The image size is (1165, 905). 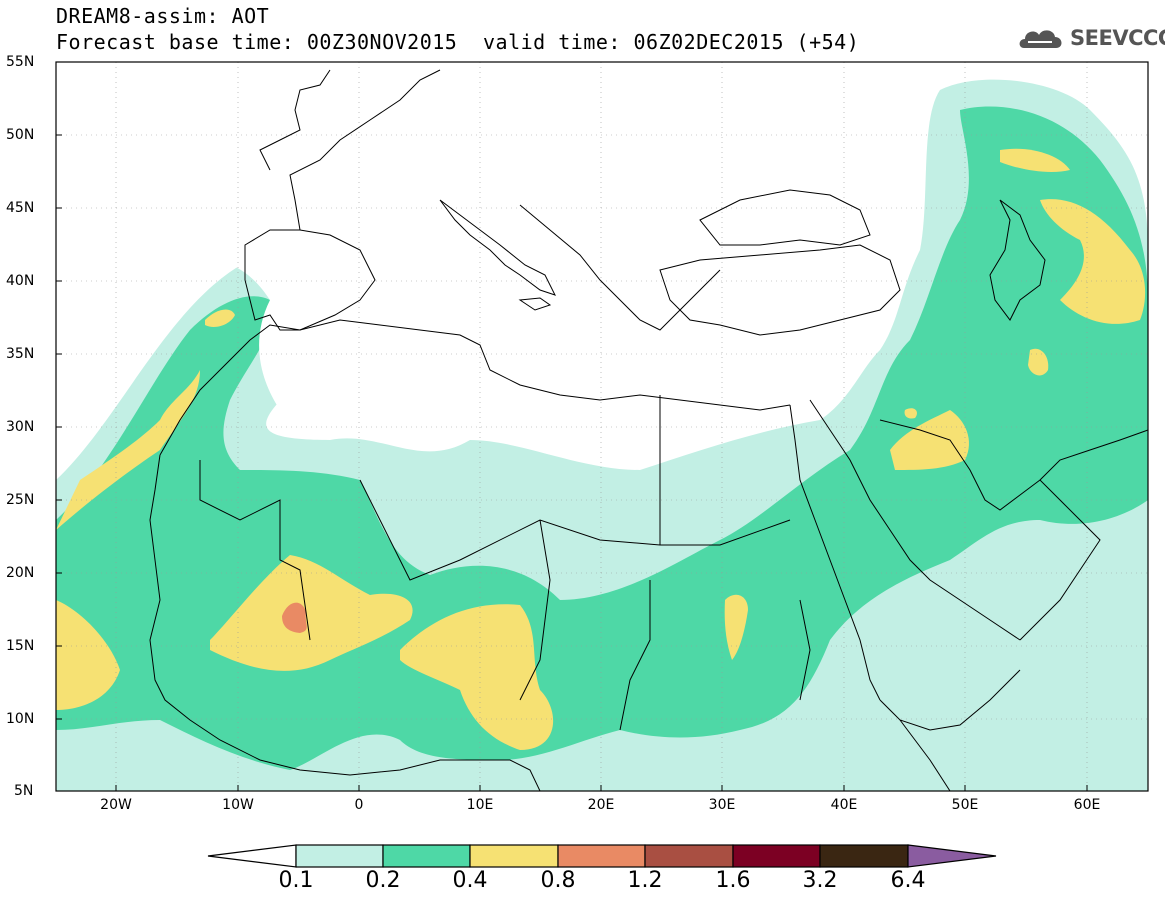 I want to click on colorbar-over, so click(x=952, y=856).